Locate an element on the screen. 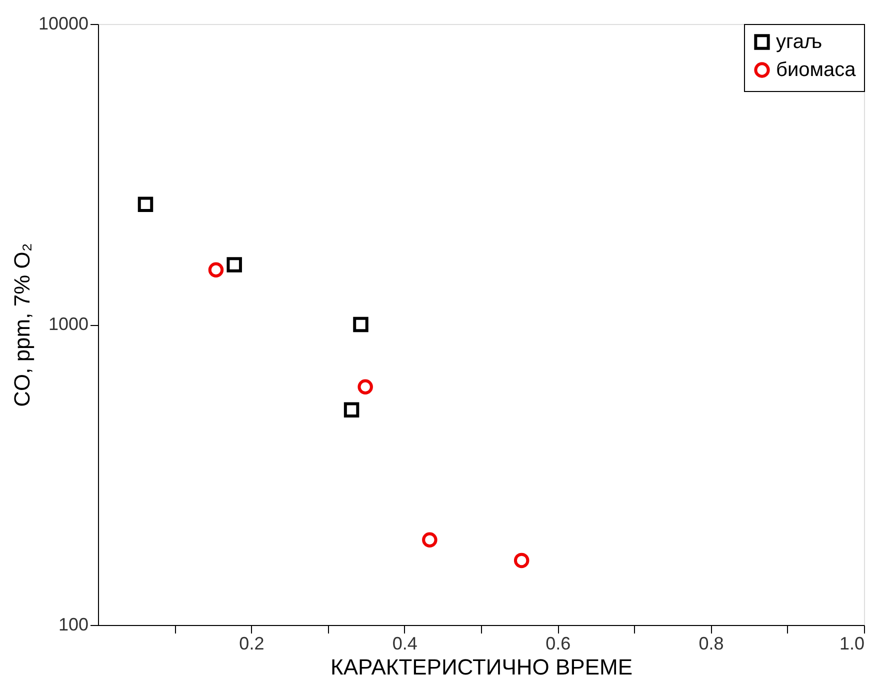 The image size is (880, 688). x-tick-label: 0.8 is located at coordinates (711, 644).